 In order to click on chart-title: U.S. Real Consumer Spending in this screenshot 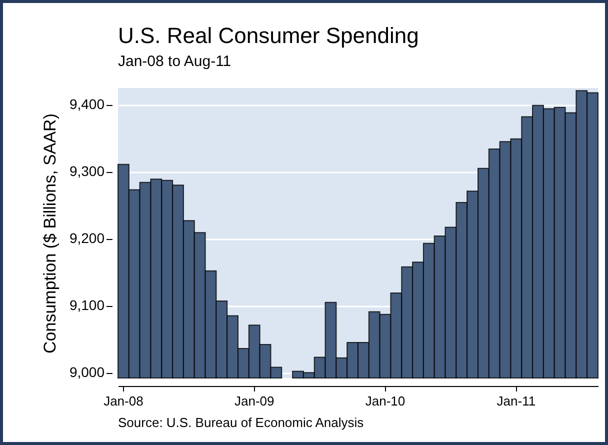, I will do `click(268, 35)`.